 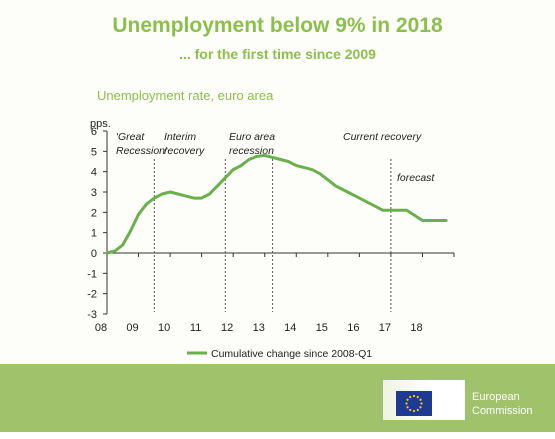 I want to click on logo-line-1: European, so click(x=496, y=397).